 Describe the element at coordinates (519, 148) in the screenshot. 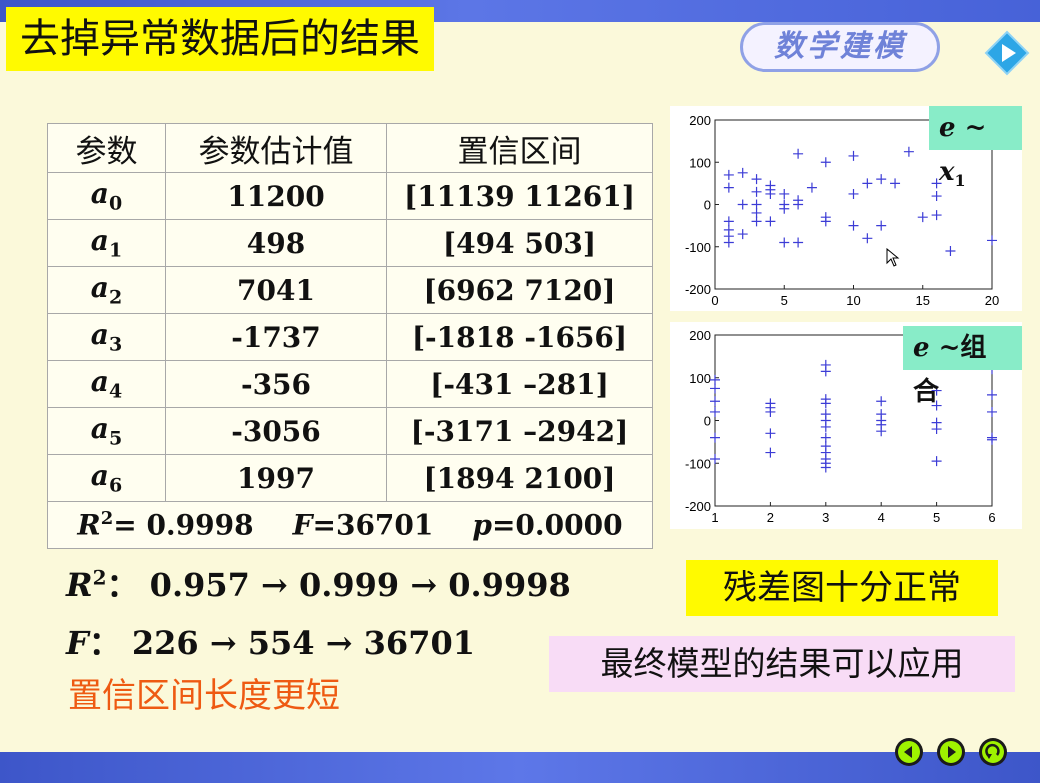

I see `header-interval: 置信区间` at that location.